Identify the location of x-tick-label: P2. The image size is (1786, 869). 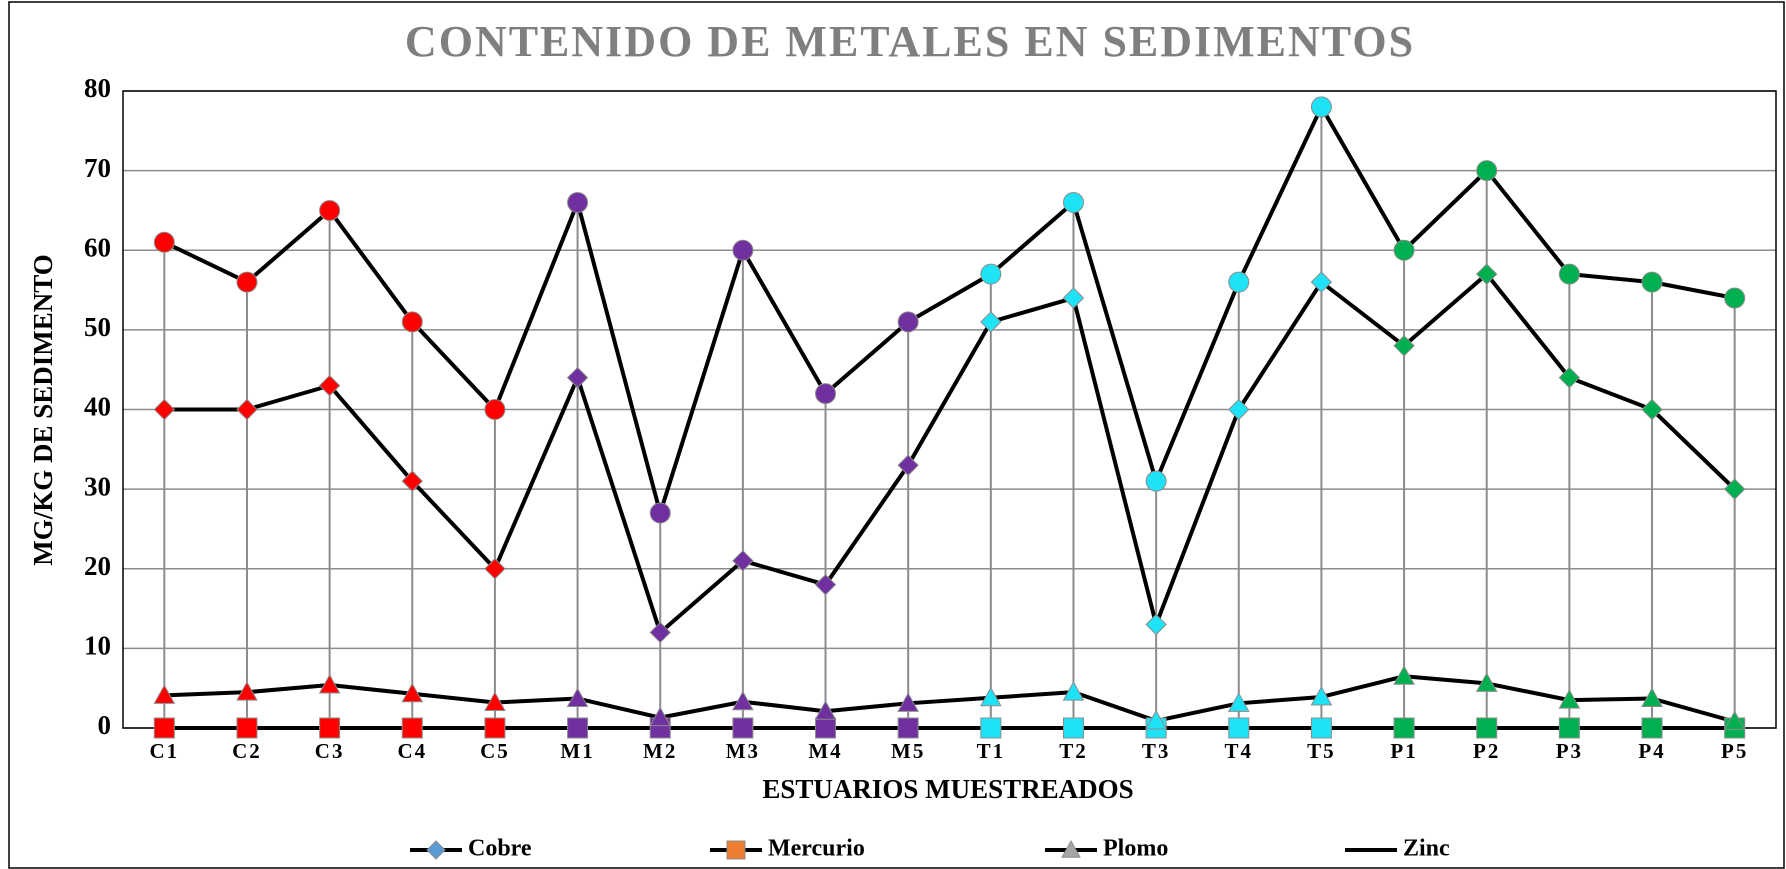
(1486, 751).